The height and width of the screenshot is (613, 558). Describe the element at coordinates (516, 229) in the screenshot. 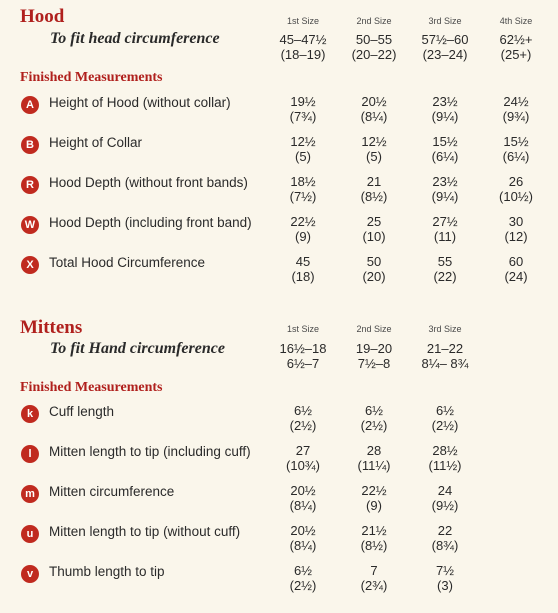

I see `hood-row-value: 30 (12)` at that location.